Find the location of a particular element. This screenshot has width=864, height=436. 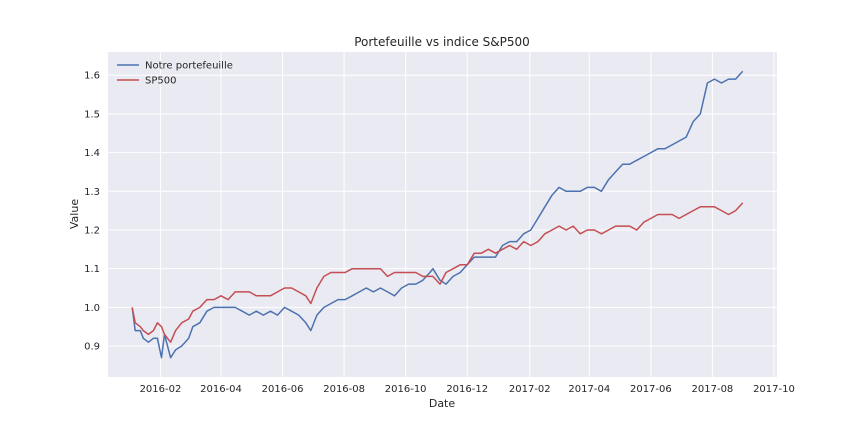

legend: Notre portefeuille SP500 is located at coordinates (175, 74).